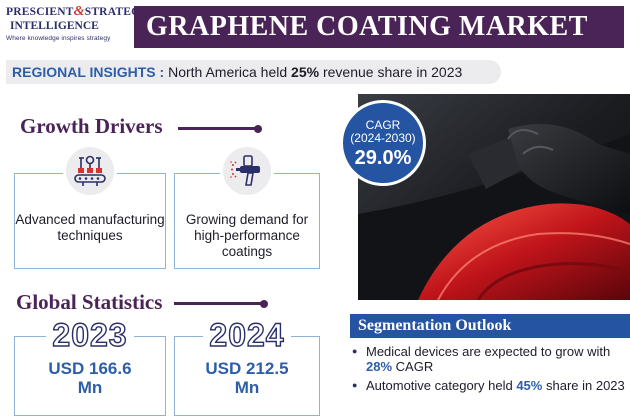 Image resolution: width=630 pixels, height=420 pixels. What do you see at coordinates (379, 366) in the screenshot?
I see `segmentation-item-highlight: 28%` at bounding box center [379, 366].